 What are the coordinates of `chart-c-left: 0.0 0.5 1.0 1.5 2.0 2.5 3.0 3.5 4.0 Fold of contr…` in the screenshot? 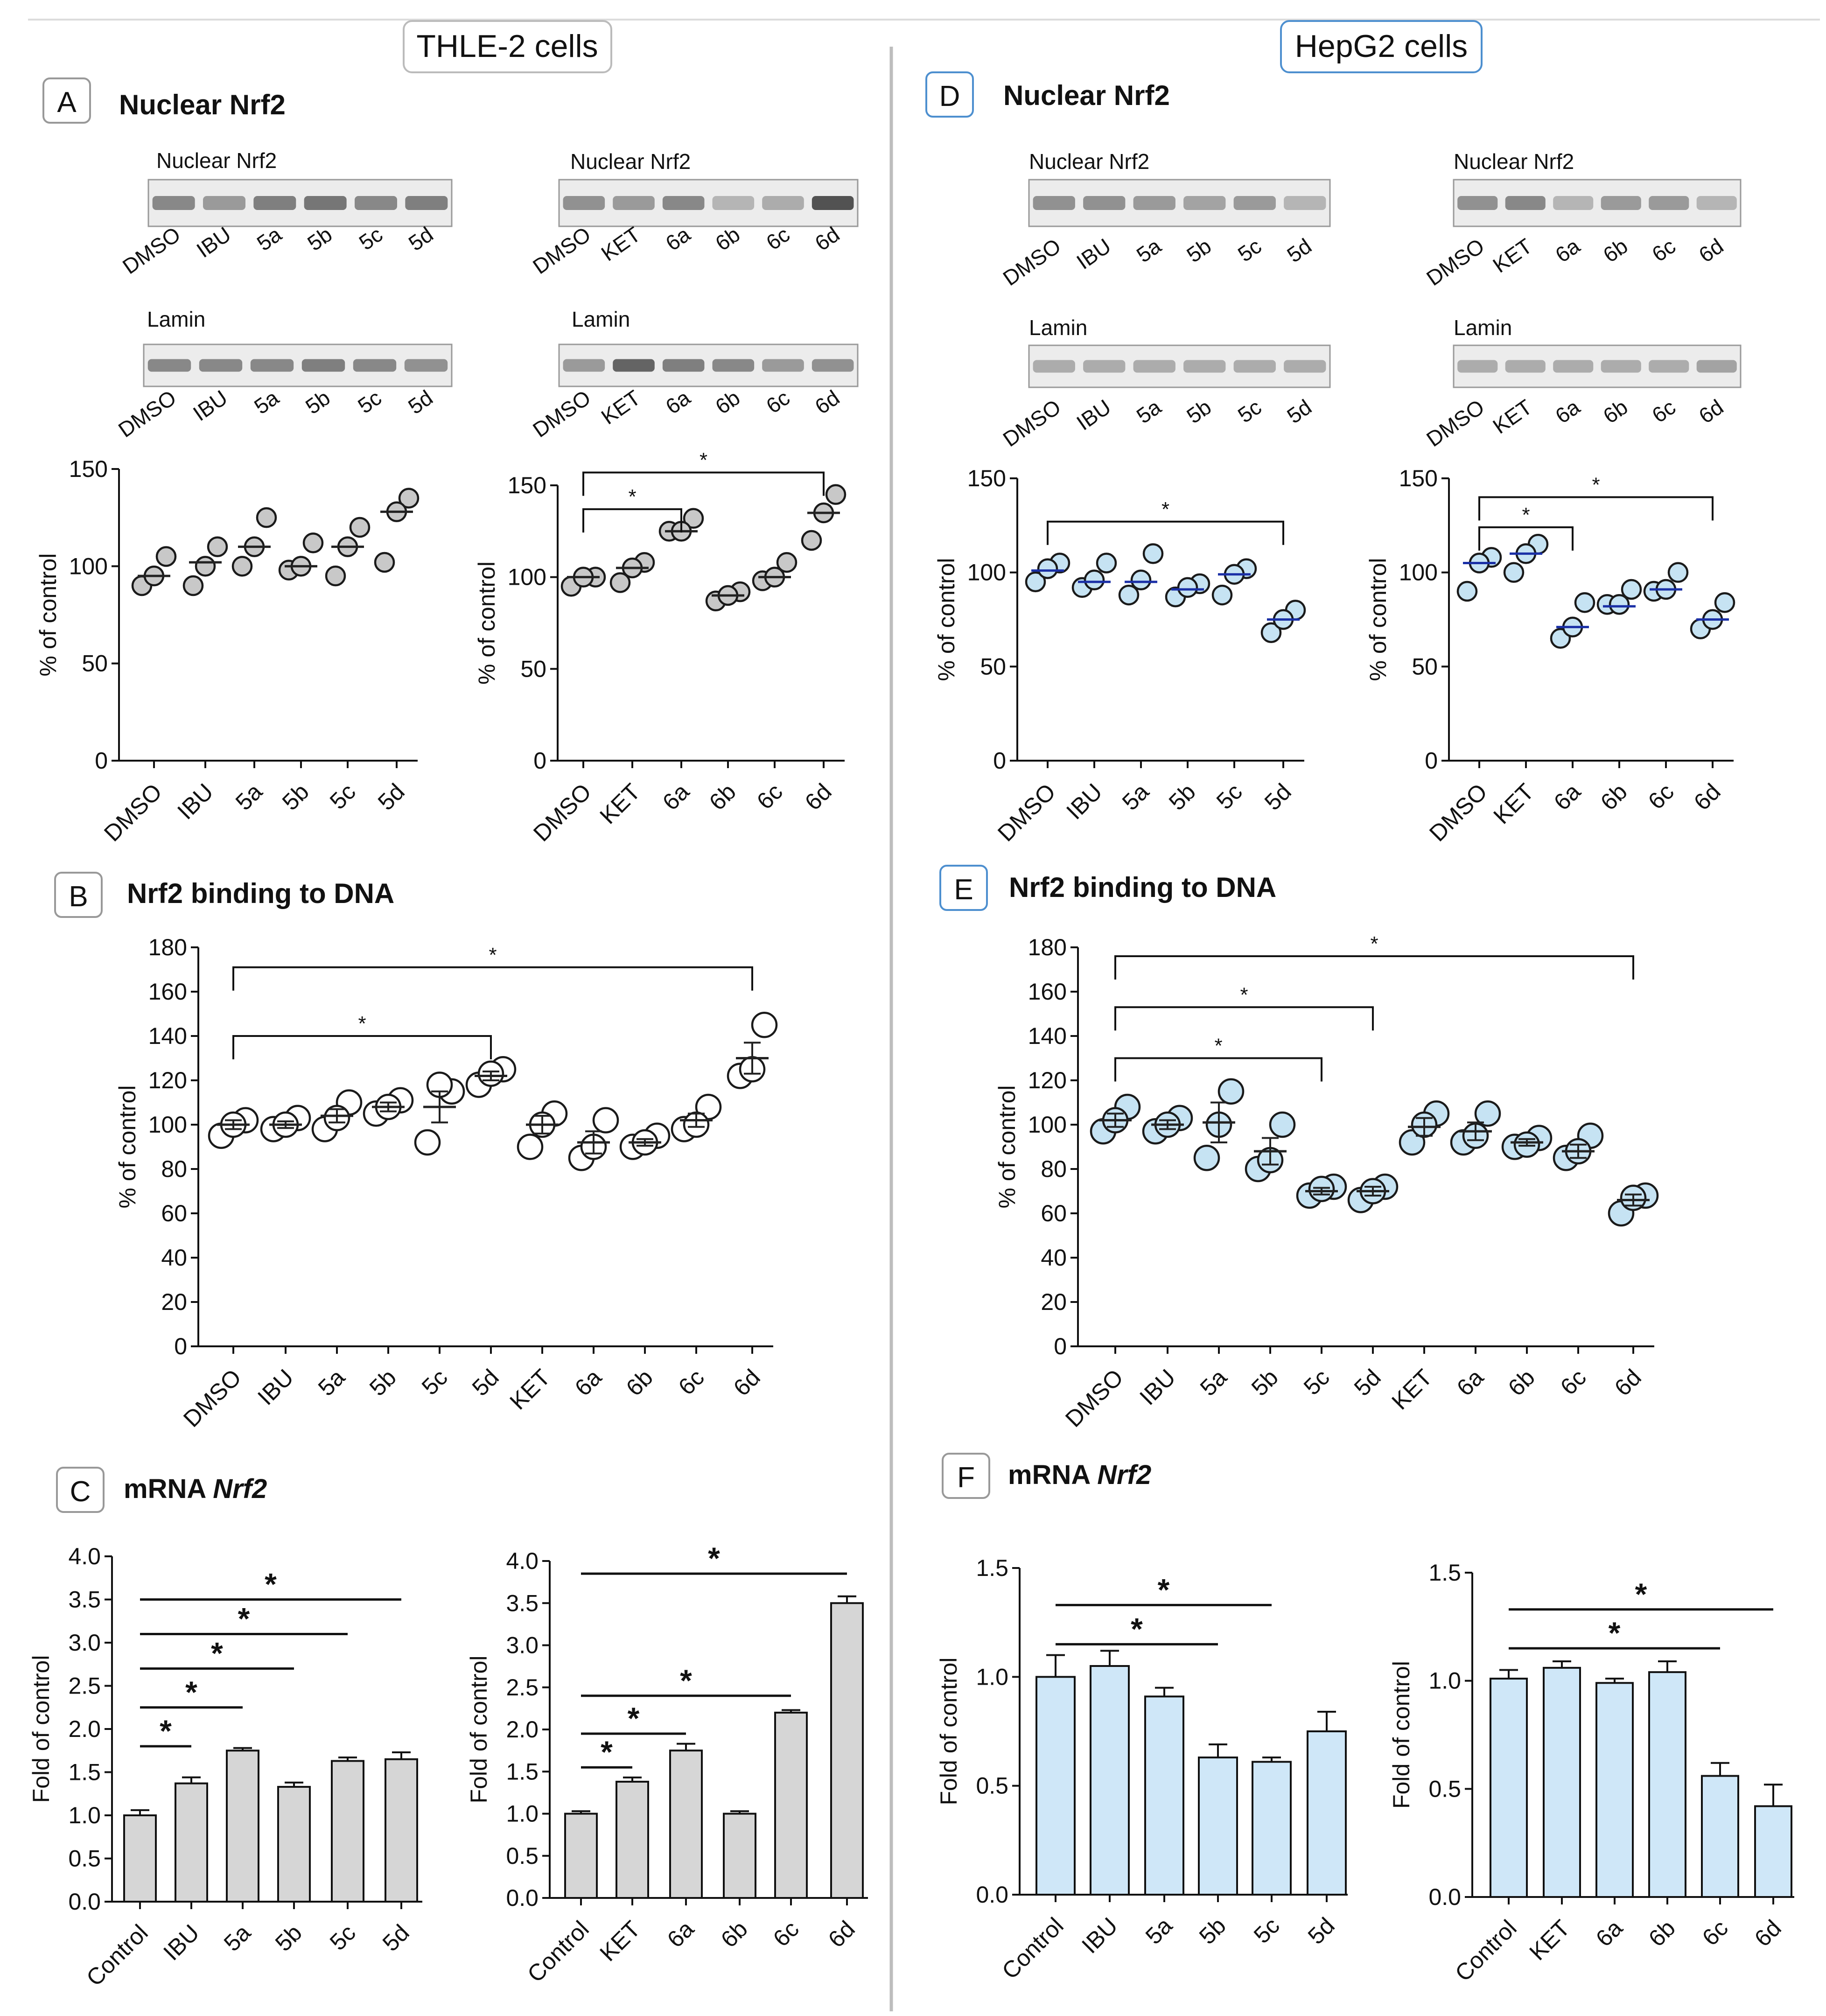 It's located at (225, 1767).